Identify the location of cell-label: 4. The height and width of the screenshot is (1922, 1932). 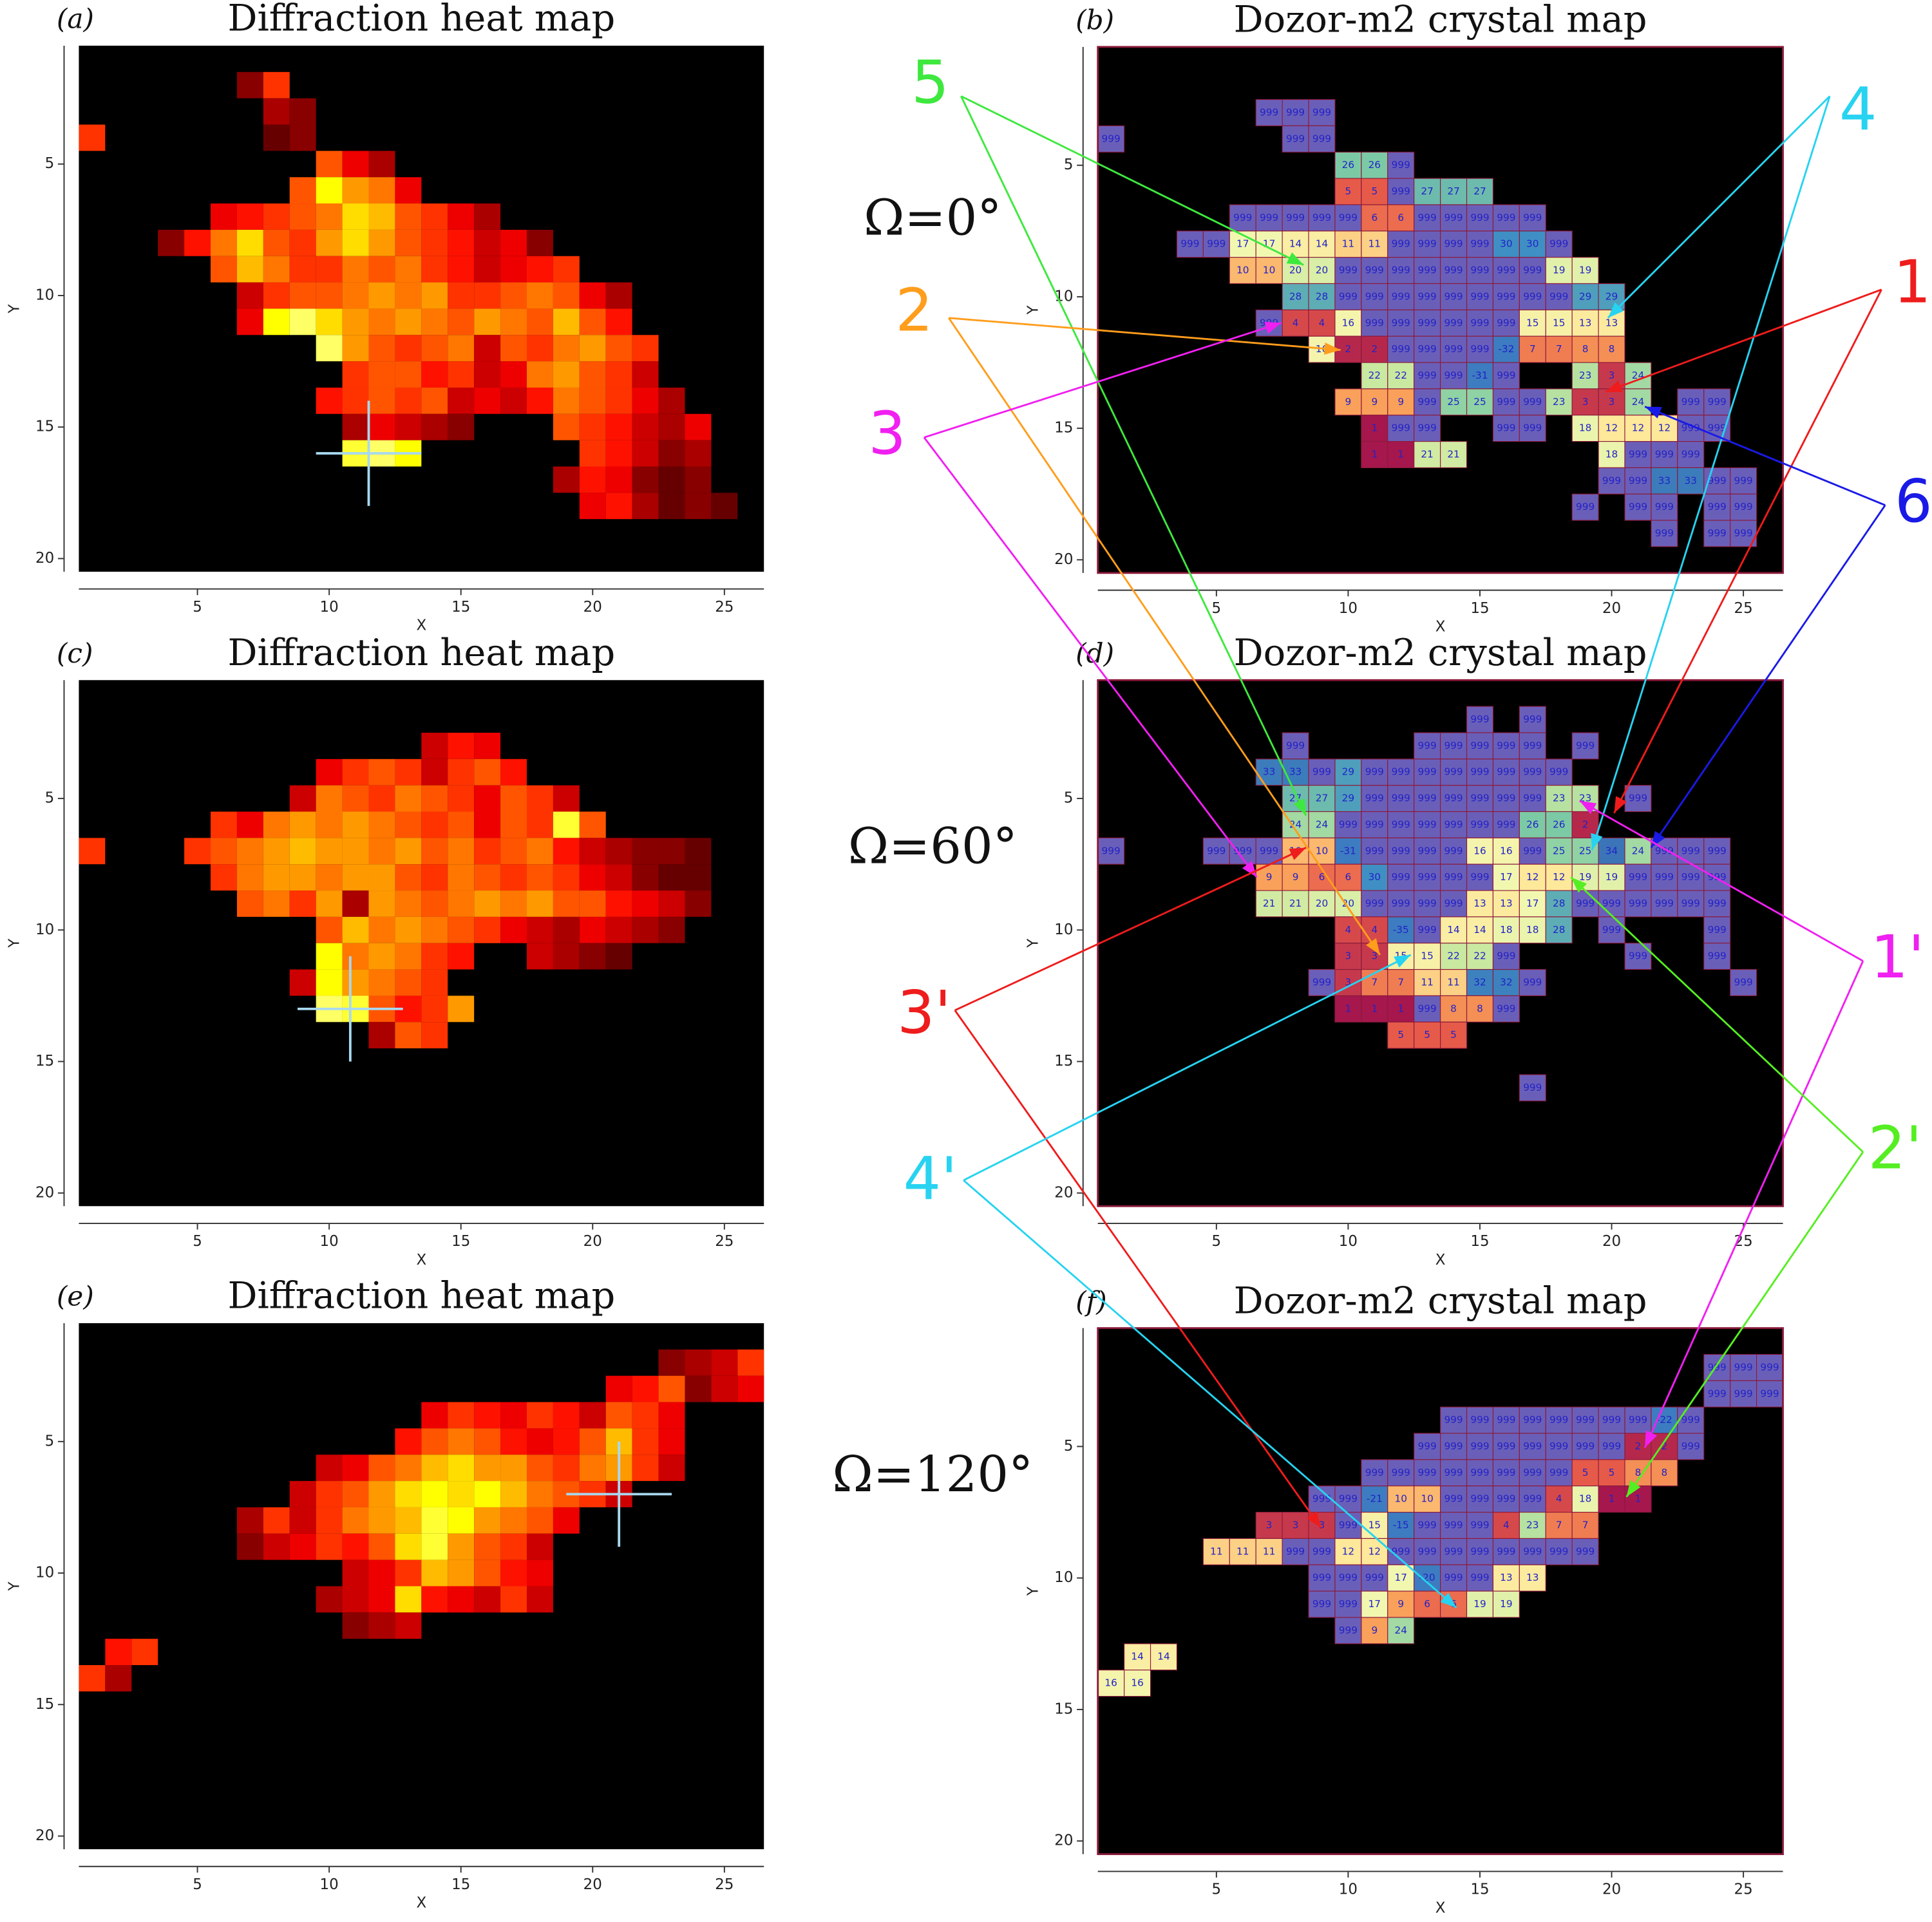
(1559, 1499).